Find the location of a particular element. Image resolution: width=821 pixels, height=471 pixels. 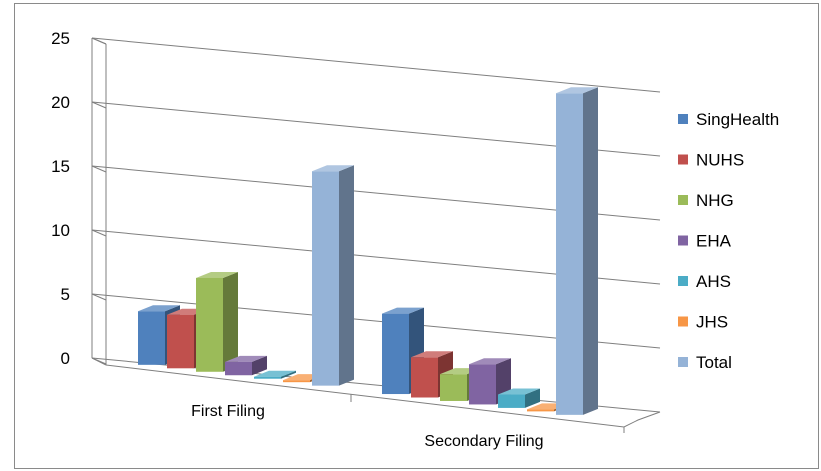

legend-label: NHG is located at coordinates (715, 200).